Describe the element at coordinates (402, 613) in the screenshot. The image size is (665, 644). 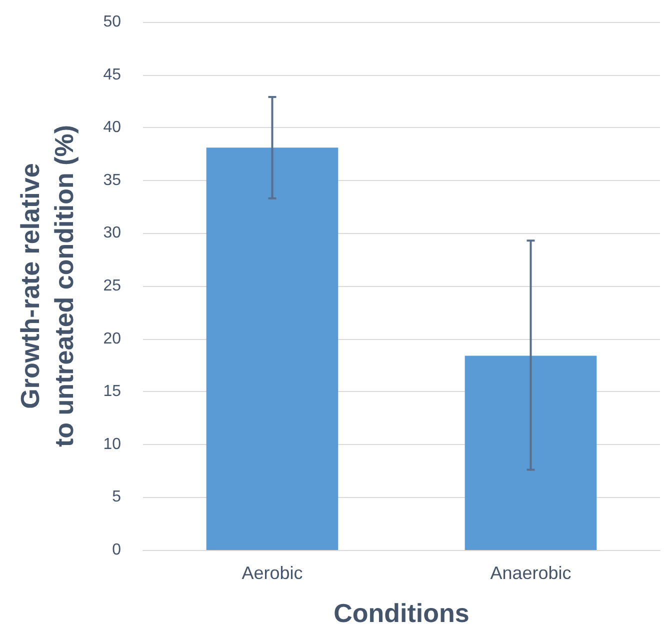
I see `x-axis-title: Conditions` at that location.